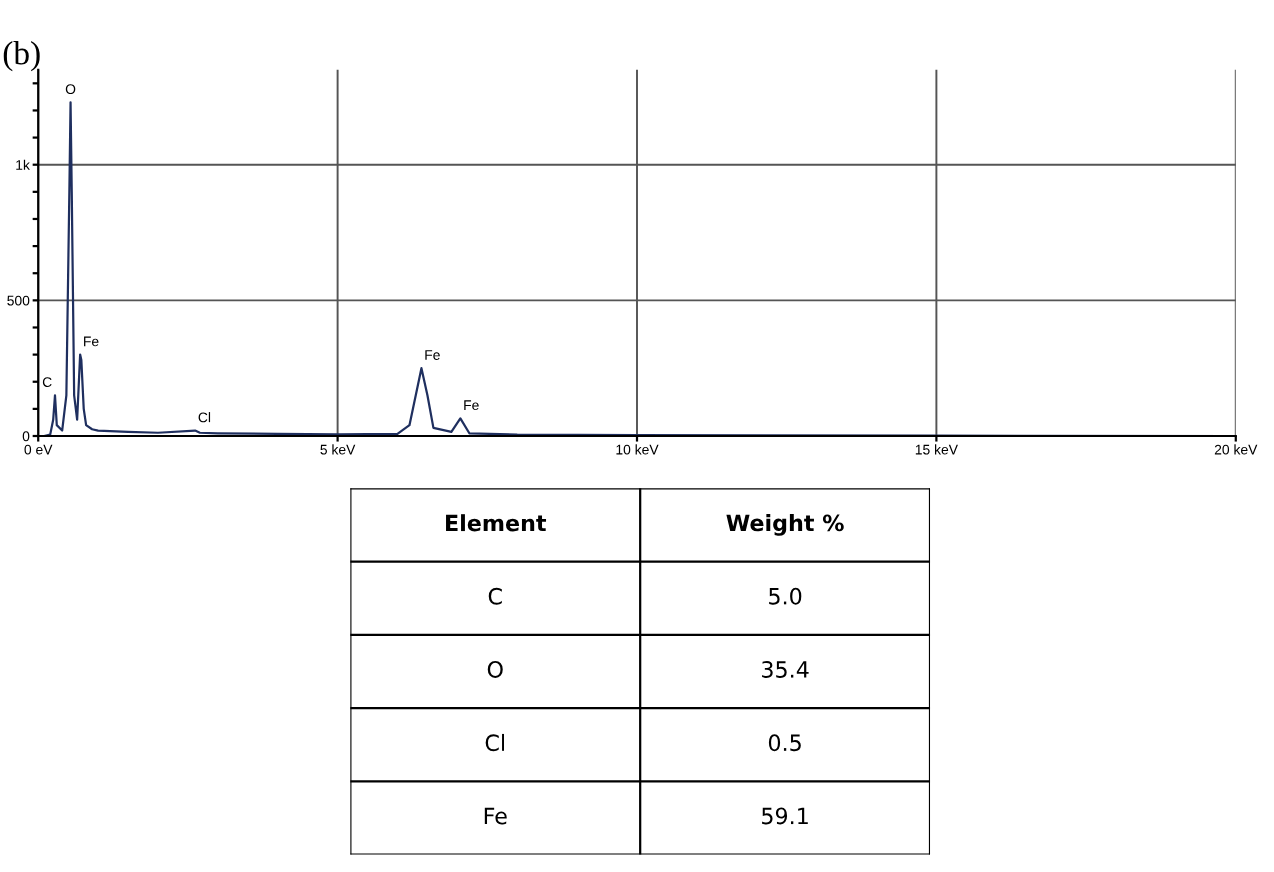 The image size is (1274, 872). What do you see at coordinates (785, 525) in the screenshot?
I see `text: Weight %` at bounding box center [785, 525].